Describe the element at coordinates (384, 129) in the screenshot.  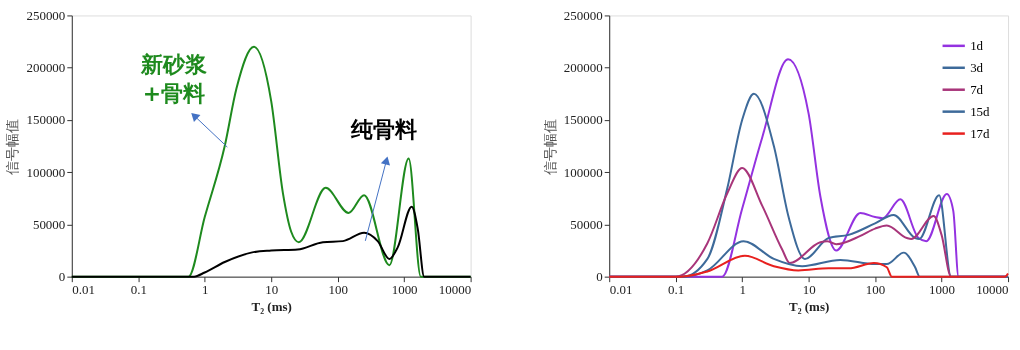
I see `text: 纯骨料` at that location.